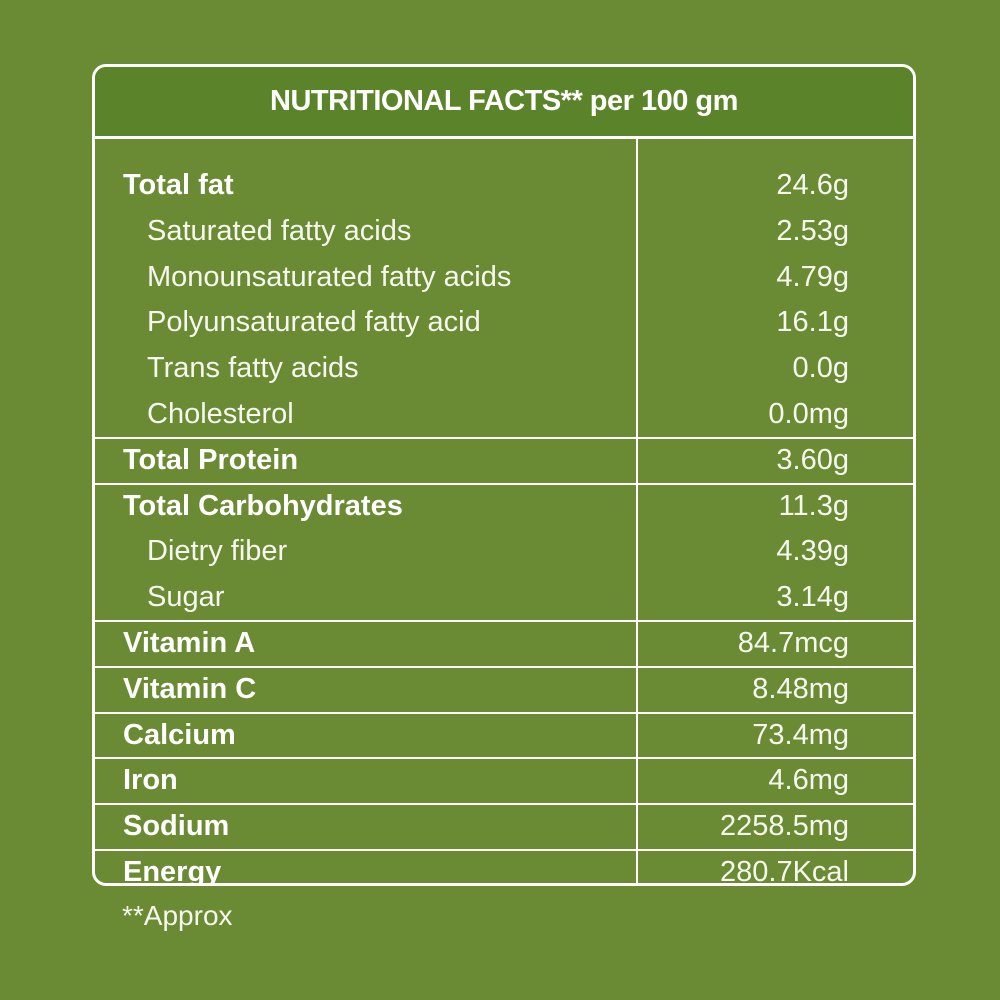 Image resolution: width=1000 pixels, height=1000 pixels. Describe the element at coordinates (504, 368) in the screenshot. I see `table-row: Trans fatty acids 0.0g` at that location.